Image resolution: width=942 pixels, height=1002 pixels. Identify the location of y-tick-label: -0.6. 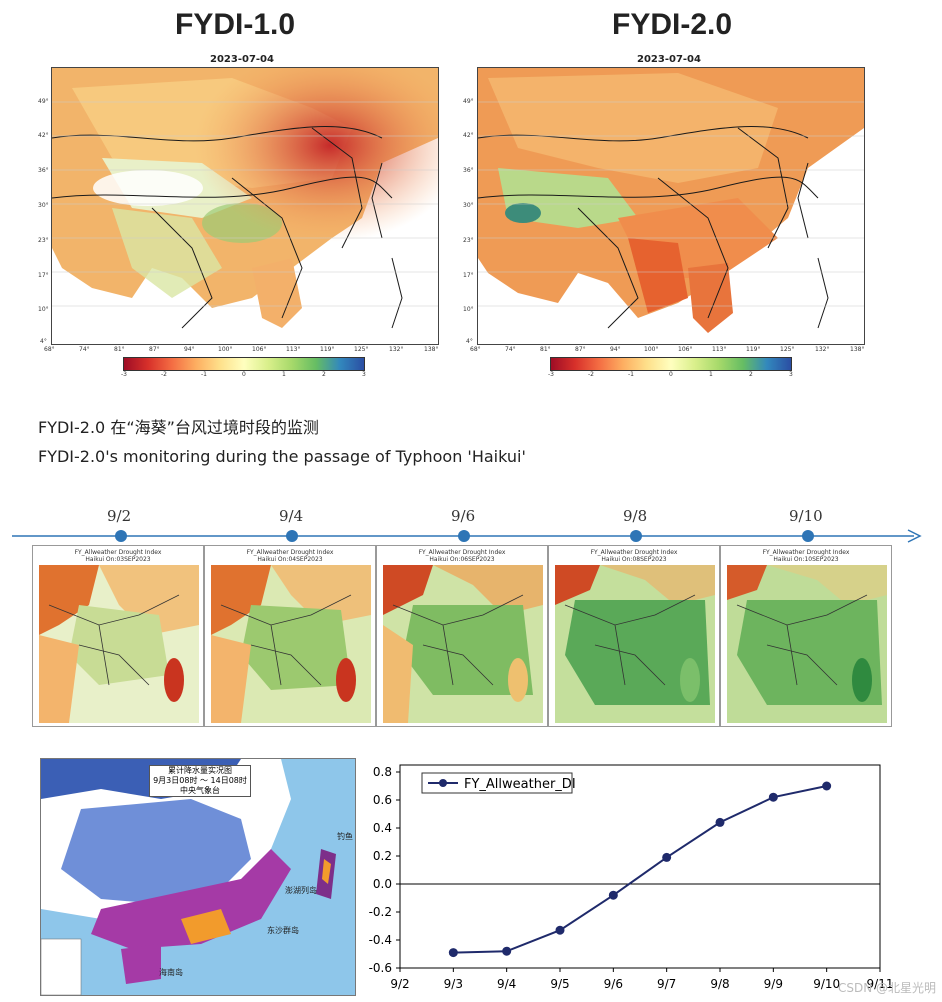
(380, 968).